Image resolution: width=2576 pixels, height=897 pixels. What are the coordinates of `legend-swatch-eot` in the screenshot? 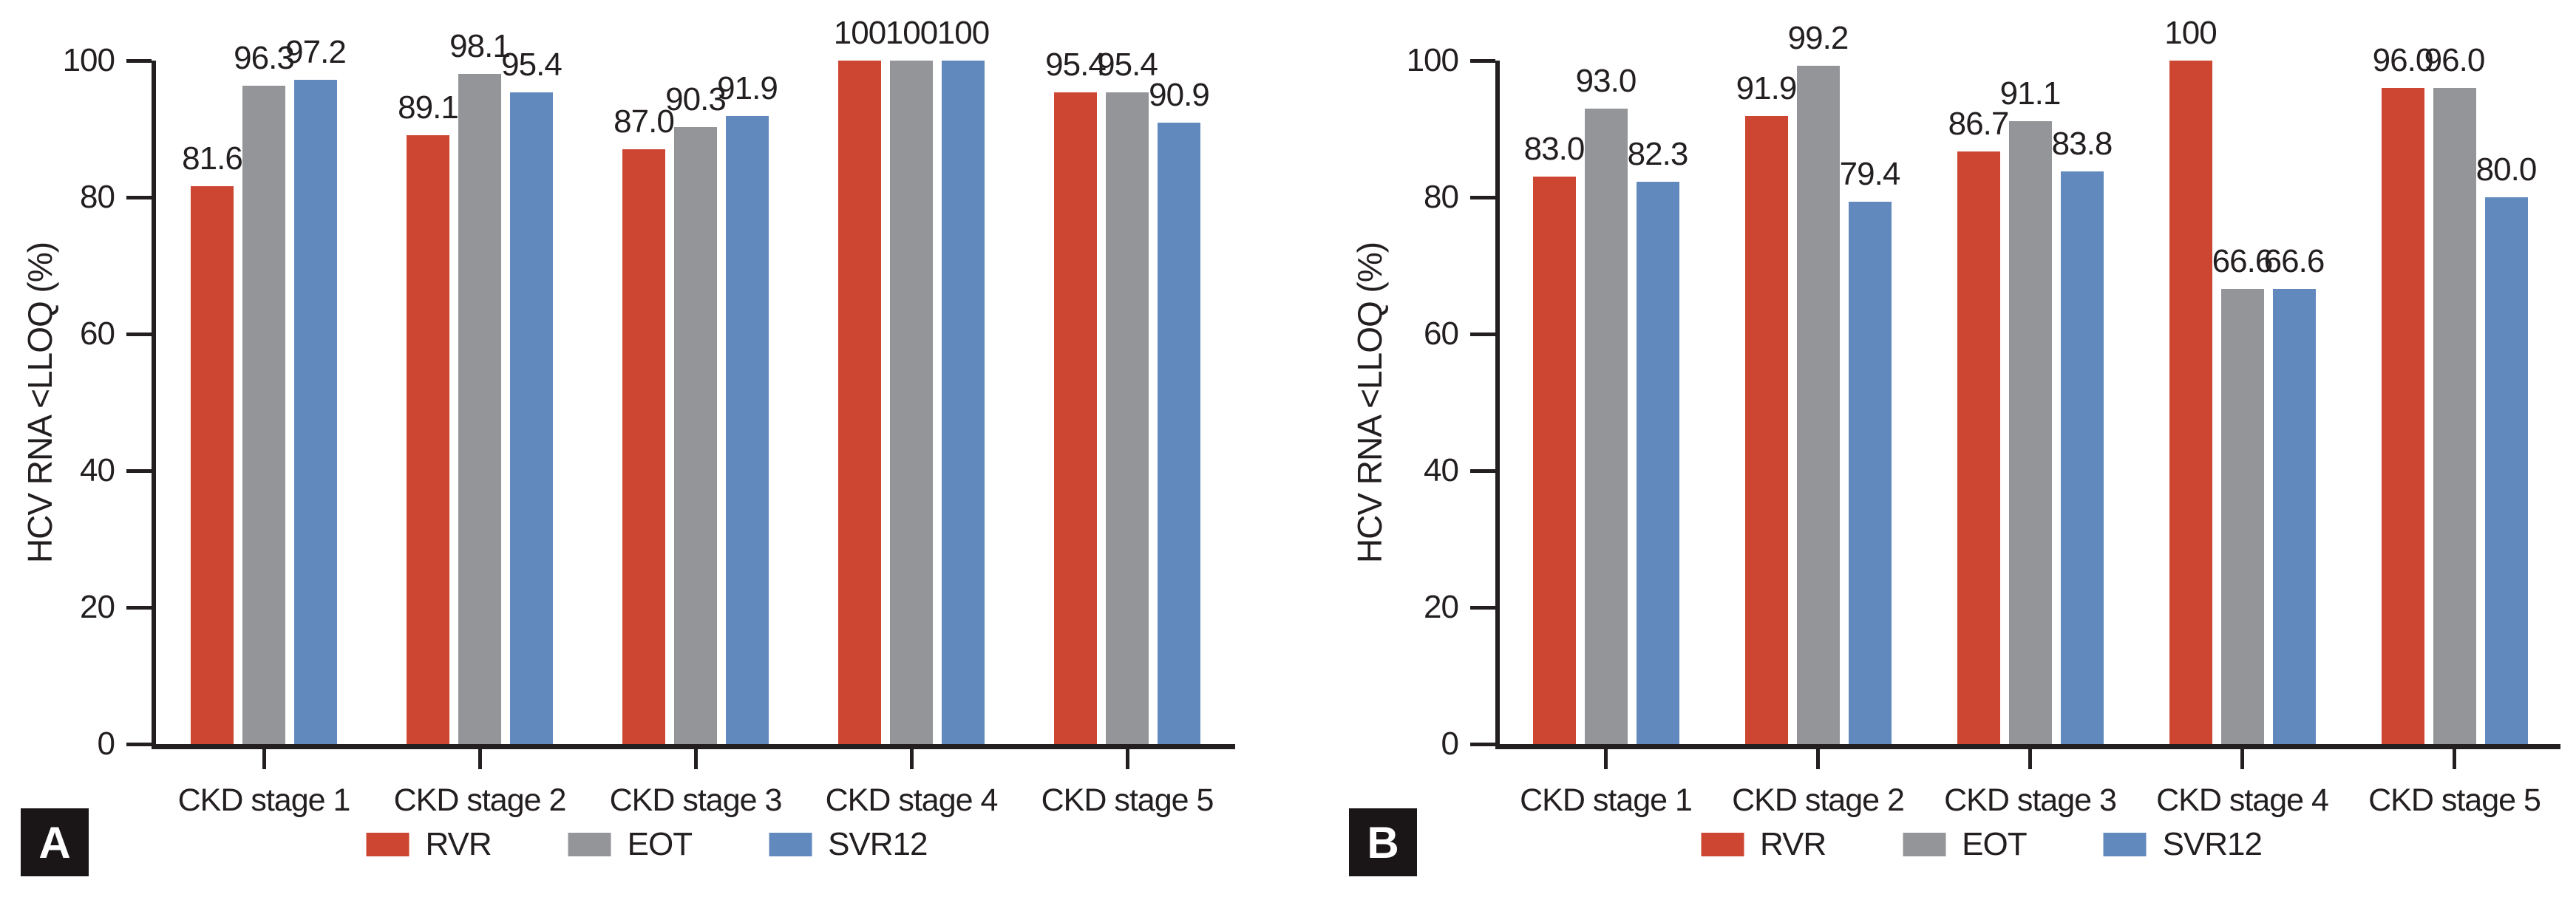 It's located at (589, 844).